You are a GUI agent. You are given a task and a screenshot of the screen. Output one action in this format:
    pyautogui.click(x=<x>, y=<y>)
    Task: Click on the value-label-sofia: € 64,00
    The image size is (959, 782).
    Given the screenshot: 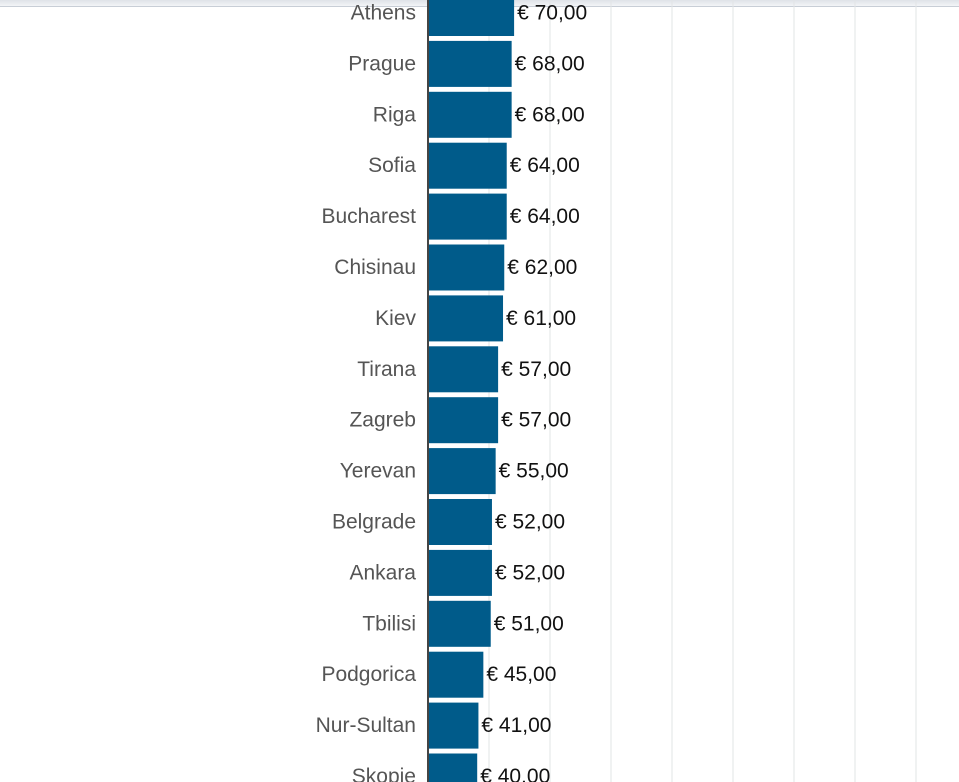 What is the action you would take?
    pyautogui.click(x=545, y=165)
    